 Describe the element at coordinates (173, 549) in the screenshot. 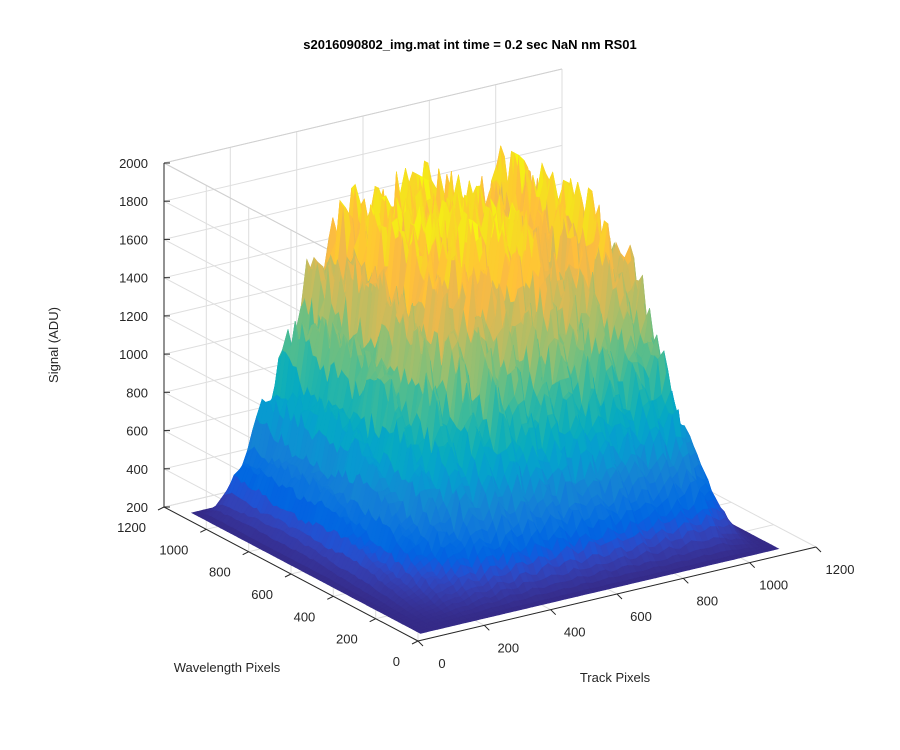

I see `wavelength-tick-label: 1000` at that location.